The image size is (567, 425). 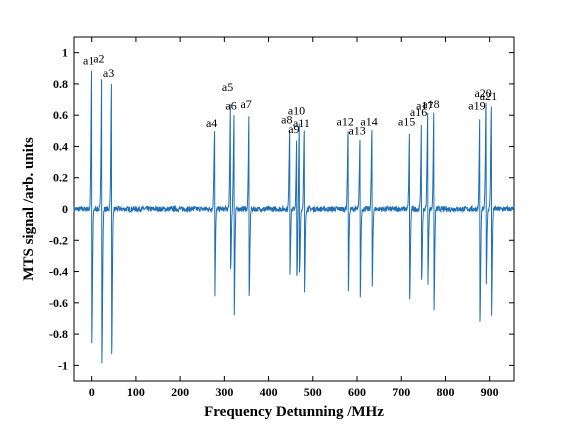 What do you see at coordinates (65, 53) in the screenshot?
I see `y-tick-label: 1` at bounding box center [65, 53].